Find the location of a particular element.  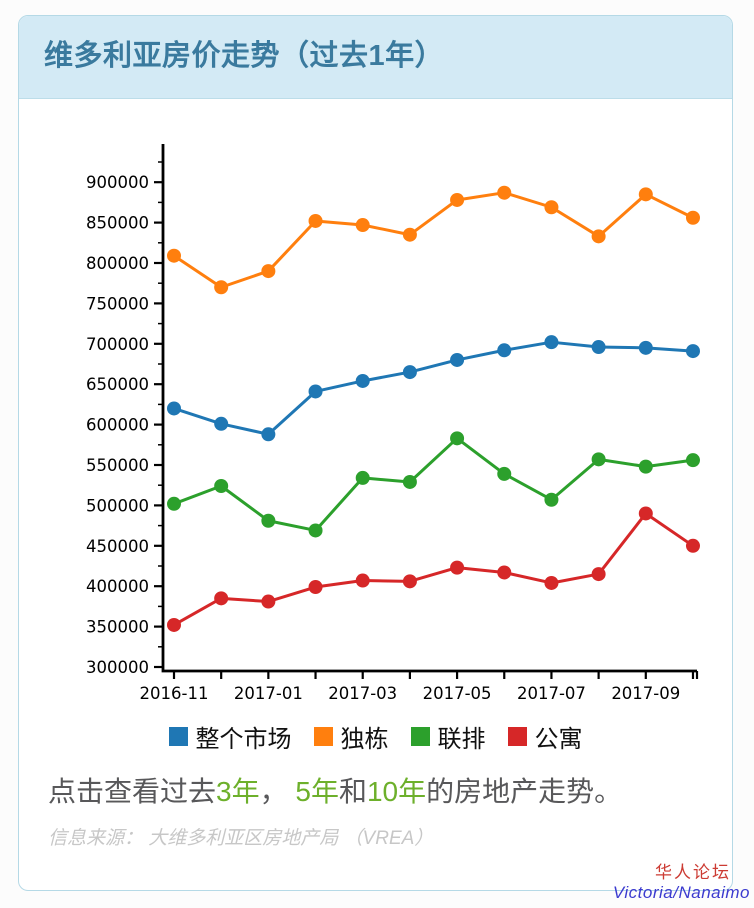

y-tick-label: 450000 is located at coordinates (117, 545).